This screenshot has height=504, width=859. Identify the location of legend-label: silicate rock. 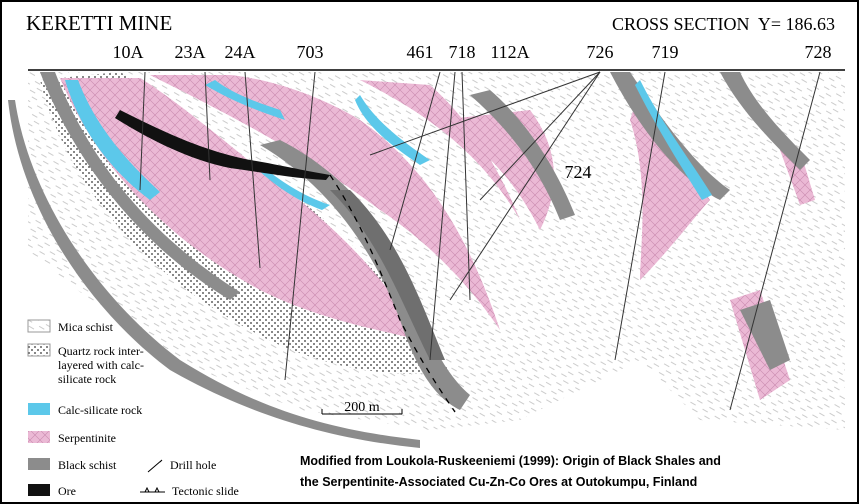
(87, 379).